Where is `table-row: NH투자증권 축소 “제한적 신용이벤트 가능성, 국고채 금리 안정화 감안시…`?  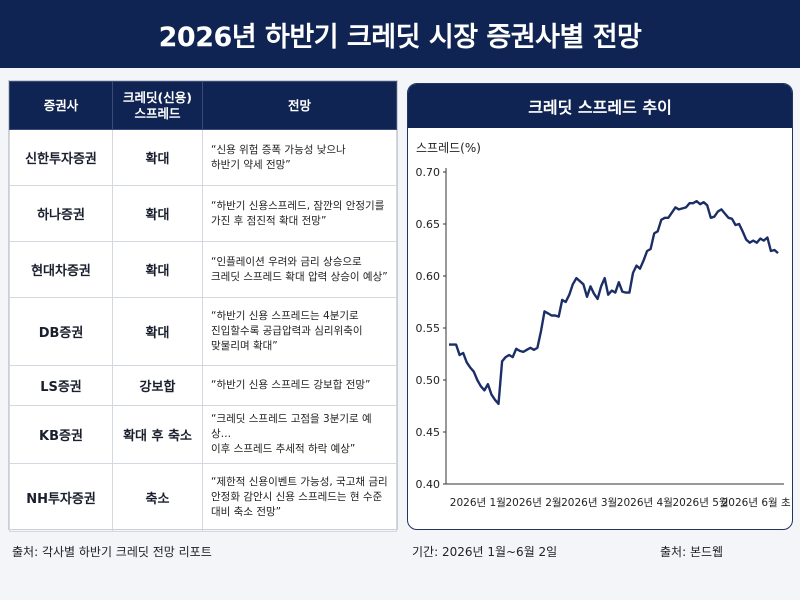
table-row: NH투자증권 축소 “제한적 신용이벤트 가능성, 국고채 금리 안정화 감안시… is located at coordinates (203, 497).